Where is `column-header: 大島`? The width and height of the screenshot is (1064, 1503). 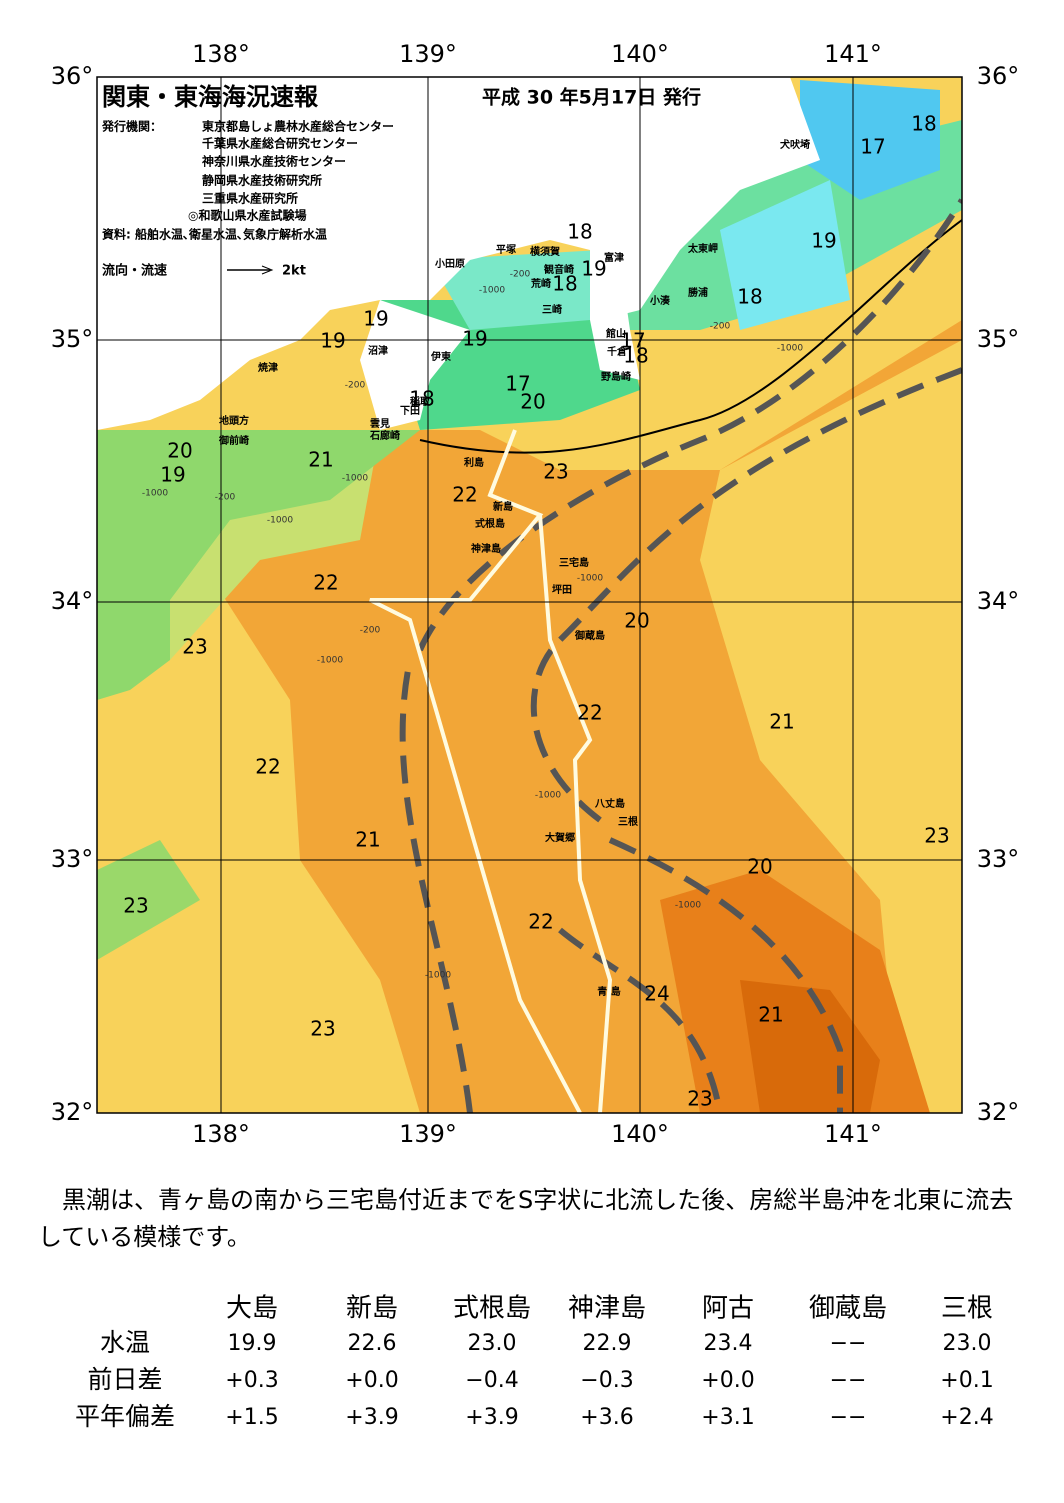
column-header: 大島 is located at coordinates (252, 1309).